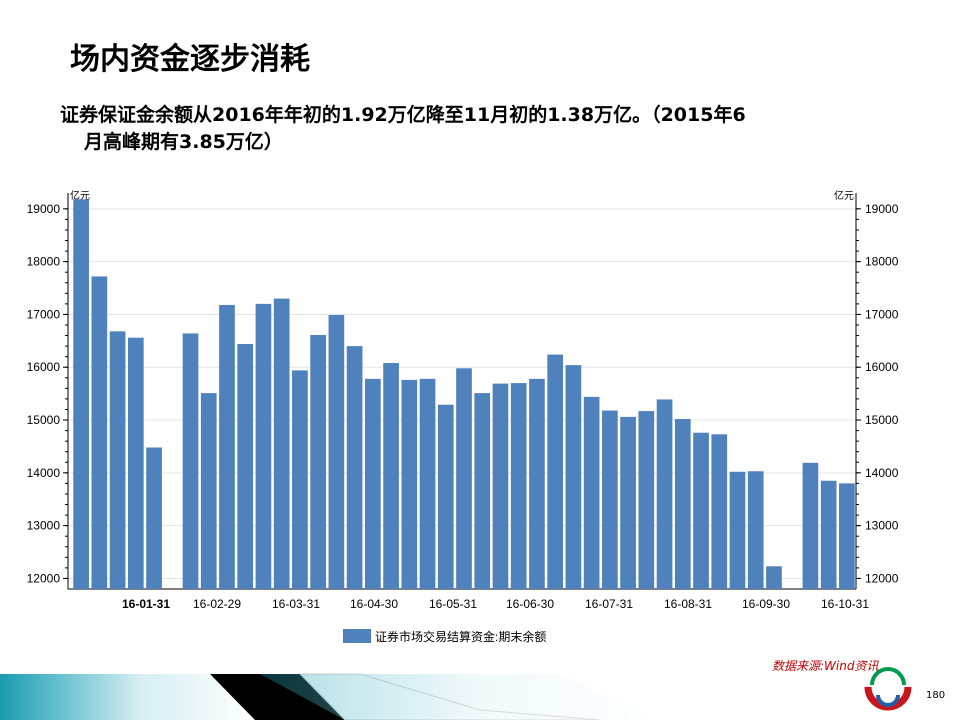 The width and height of the screenshot is (960, 720). I want to click on y-tick-label-left: 13000, so click(44, 526).